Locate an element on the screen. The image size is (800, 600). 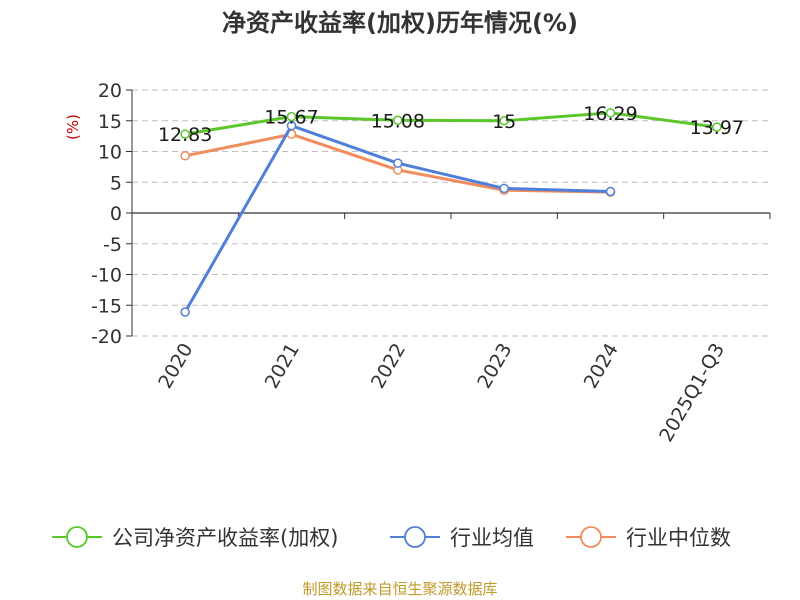
x-tick-label: 2020 is located at coordinates (175, 366).